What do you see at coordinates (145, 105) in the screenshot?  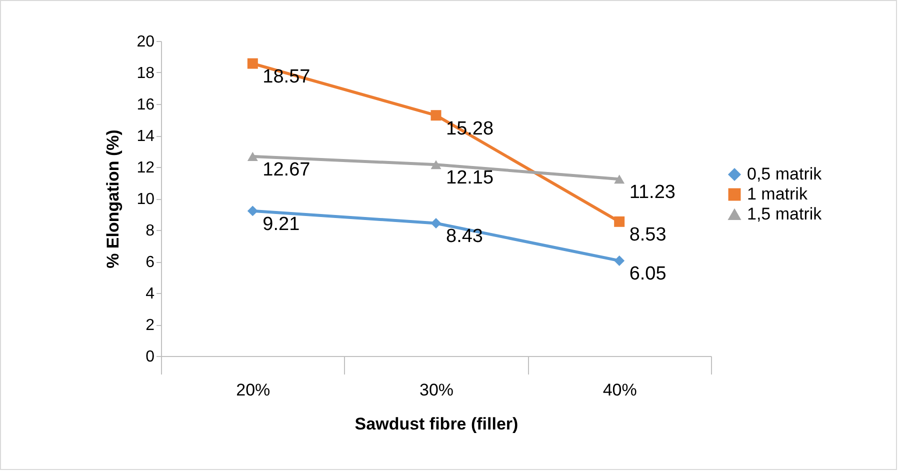 I see `y-tick-label: 16` at bounding box center [145, 105].